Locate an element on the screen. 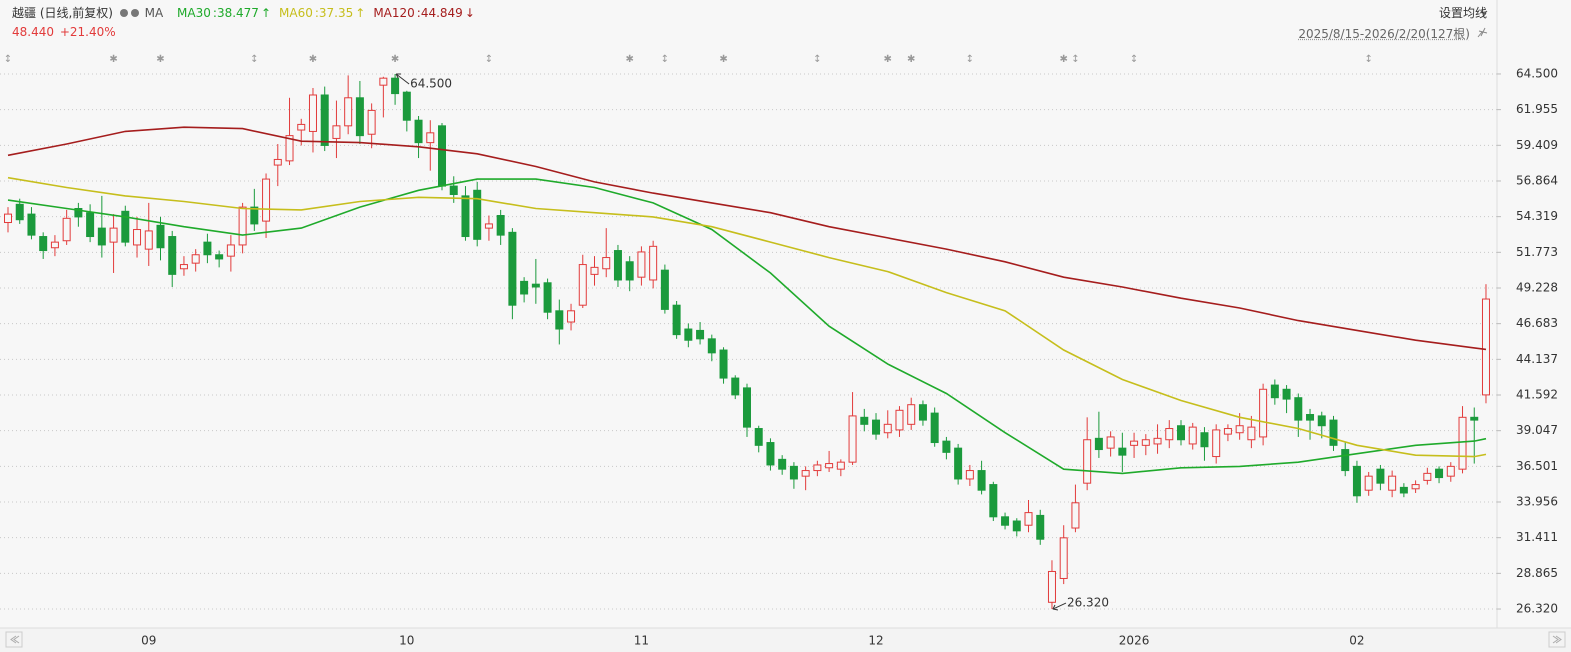 This screenshot has width=1571, height=652. scroll-right-icon is located at coordinates (1557, 639).